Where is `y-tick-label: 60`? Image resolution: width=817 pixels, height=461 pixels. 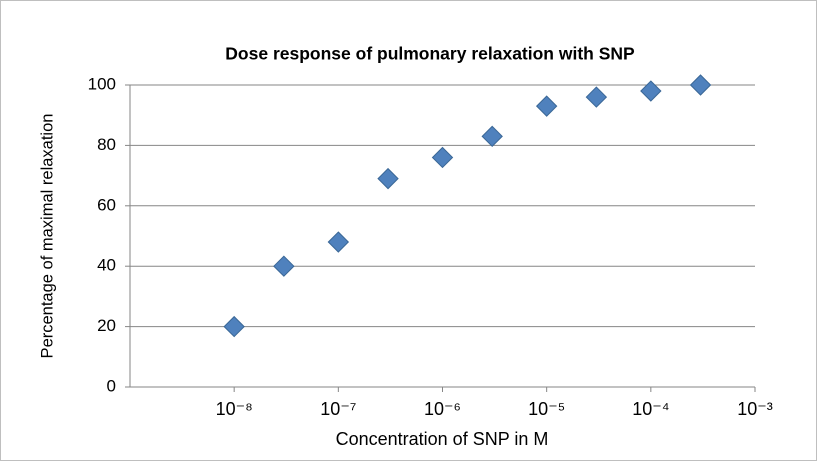 y-tick-label: 60 is located at coordinates (106, 204).